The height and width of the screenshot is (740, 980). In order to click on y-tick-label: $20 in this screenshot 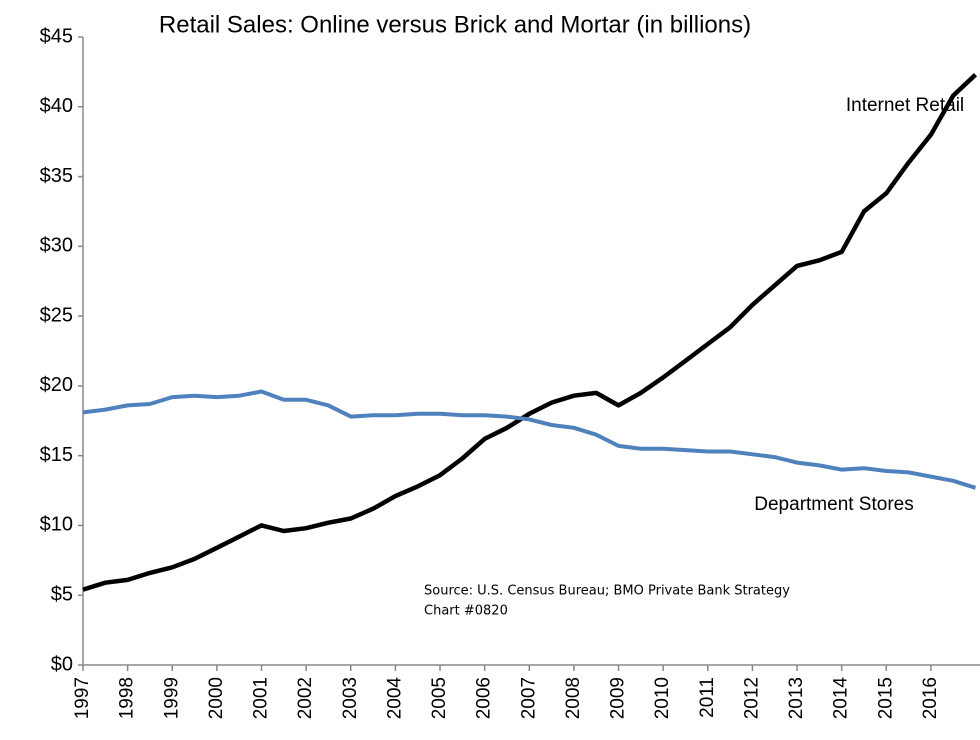, I will do `click(56, 385)`.